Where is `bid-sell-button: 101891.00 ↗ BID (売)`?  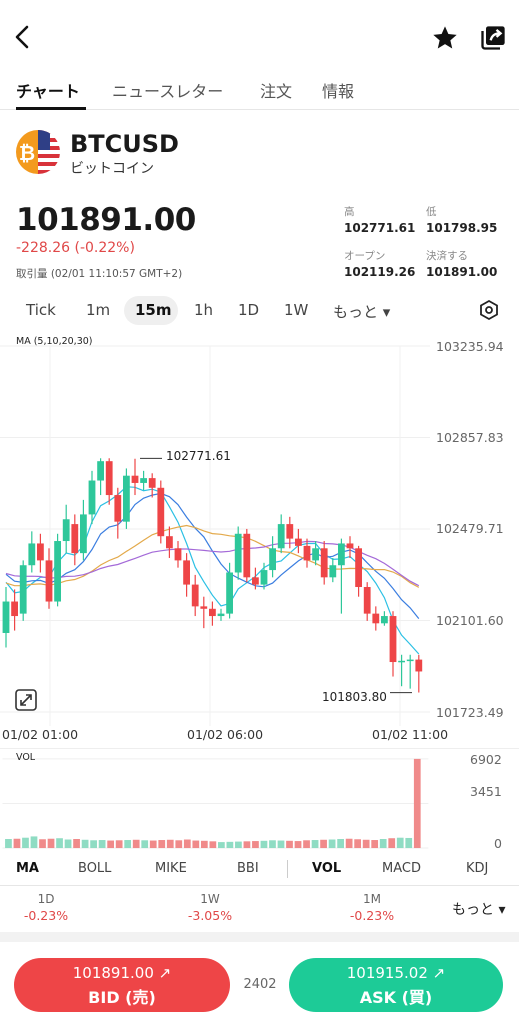 bid-sell-button: 101891.00 ↗ BID (売) is located at coordinates (122, 985).